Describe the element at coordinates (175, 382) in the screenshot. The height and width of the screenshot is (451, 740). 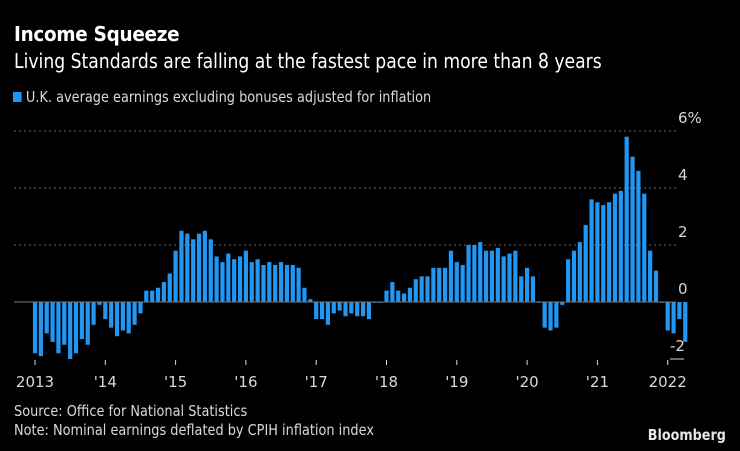
I see `x-tick-label: '15` at that location.